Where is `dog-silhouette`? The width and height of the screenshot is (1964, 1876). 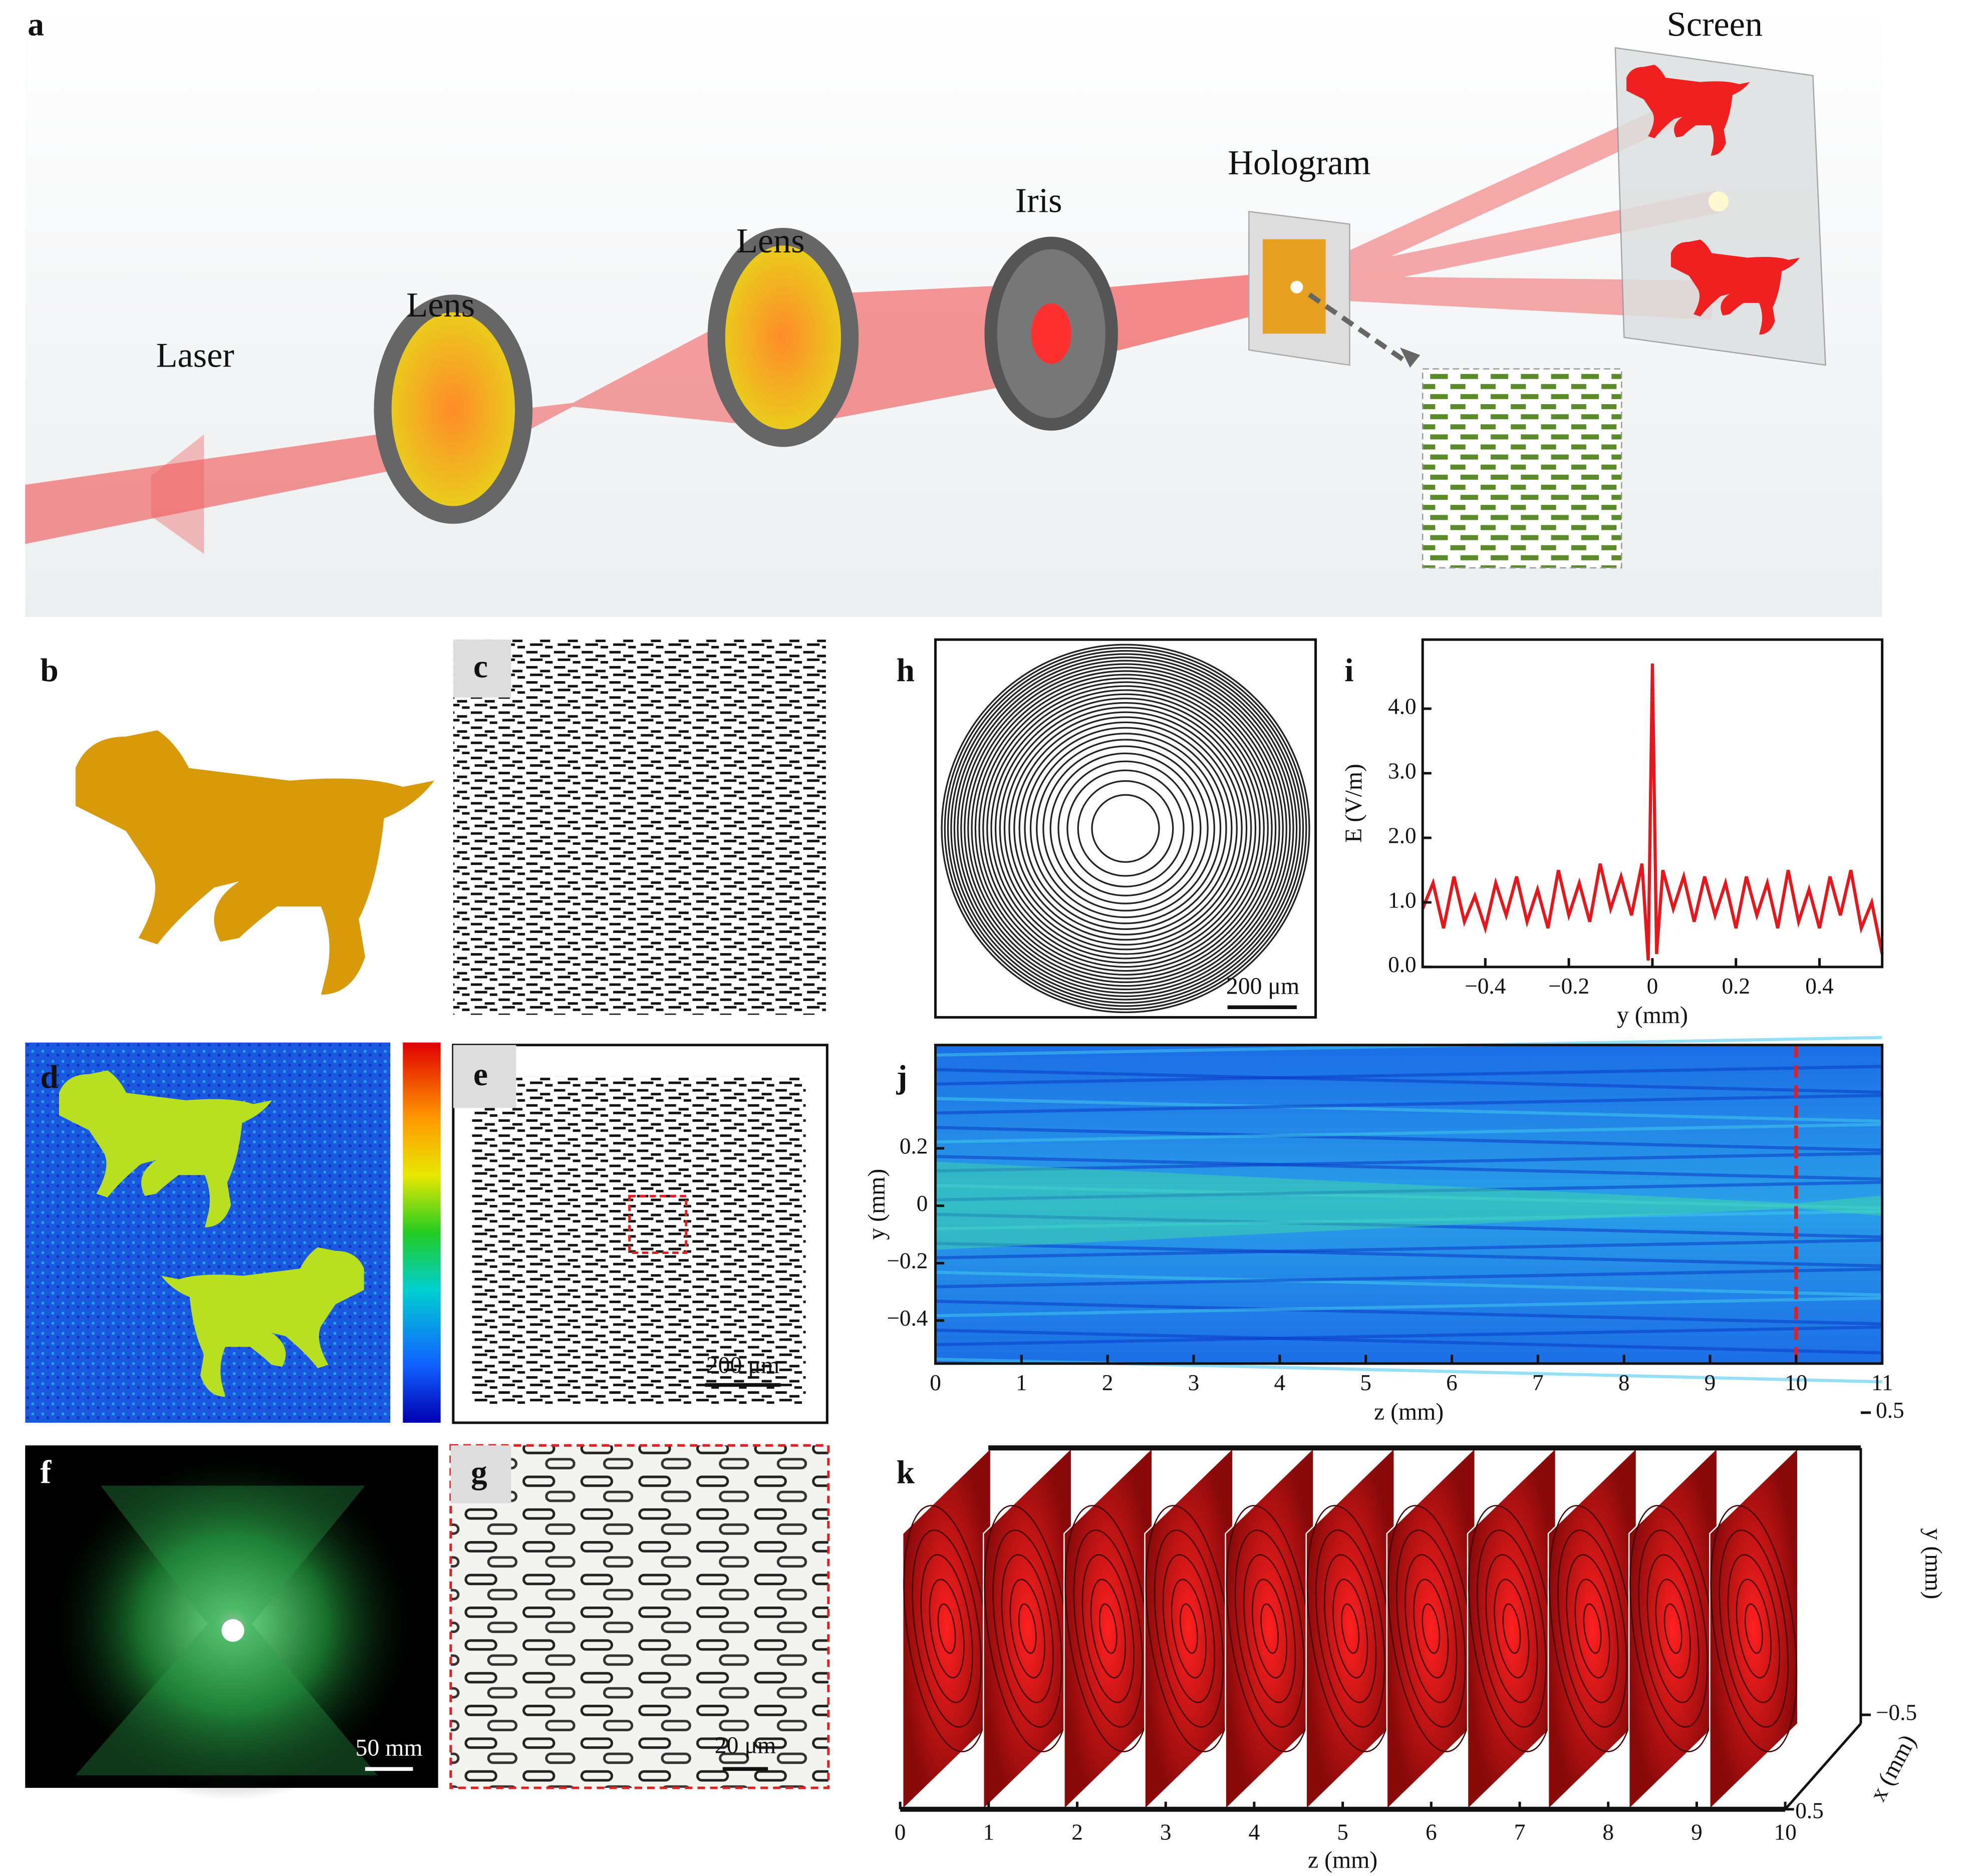 dog-silhouette is located at coordinates (255, 862).